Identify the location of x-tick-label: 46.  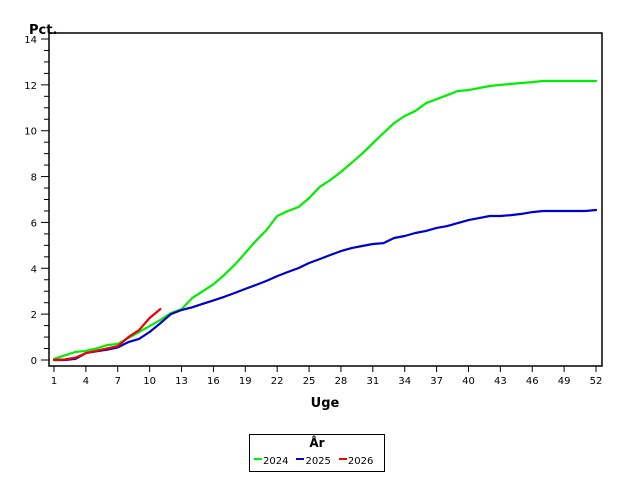
(532, 381).